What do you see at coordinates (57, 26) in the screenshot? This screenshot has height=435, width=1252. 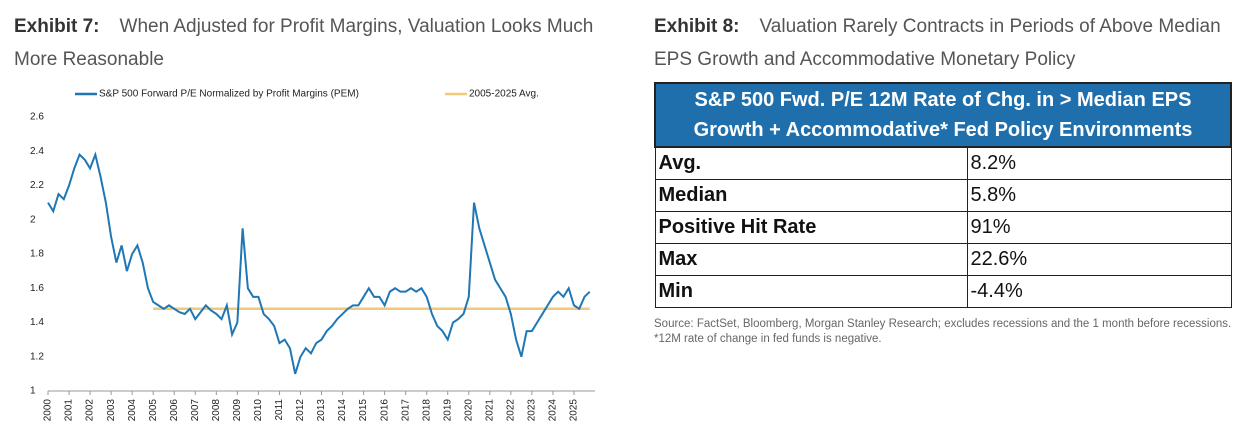 I see `exhibit-label: Exhibit 7:` at bounding box center [57, 26].